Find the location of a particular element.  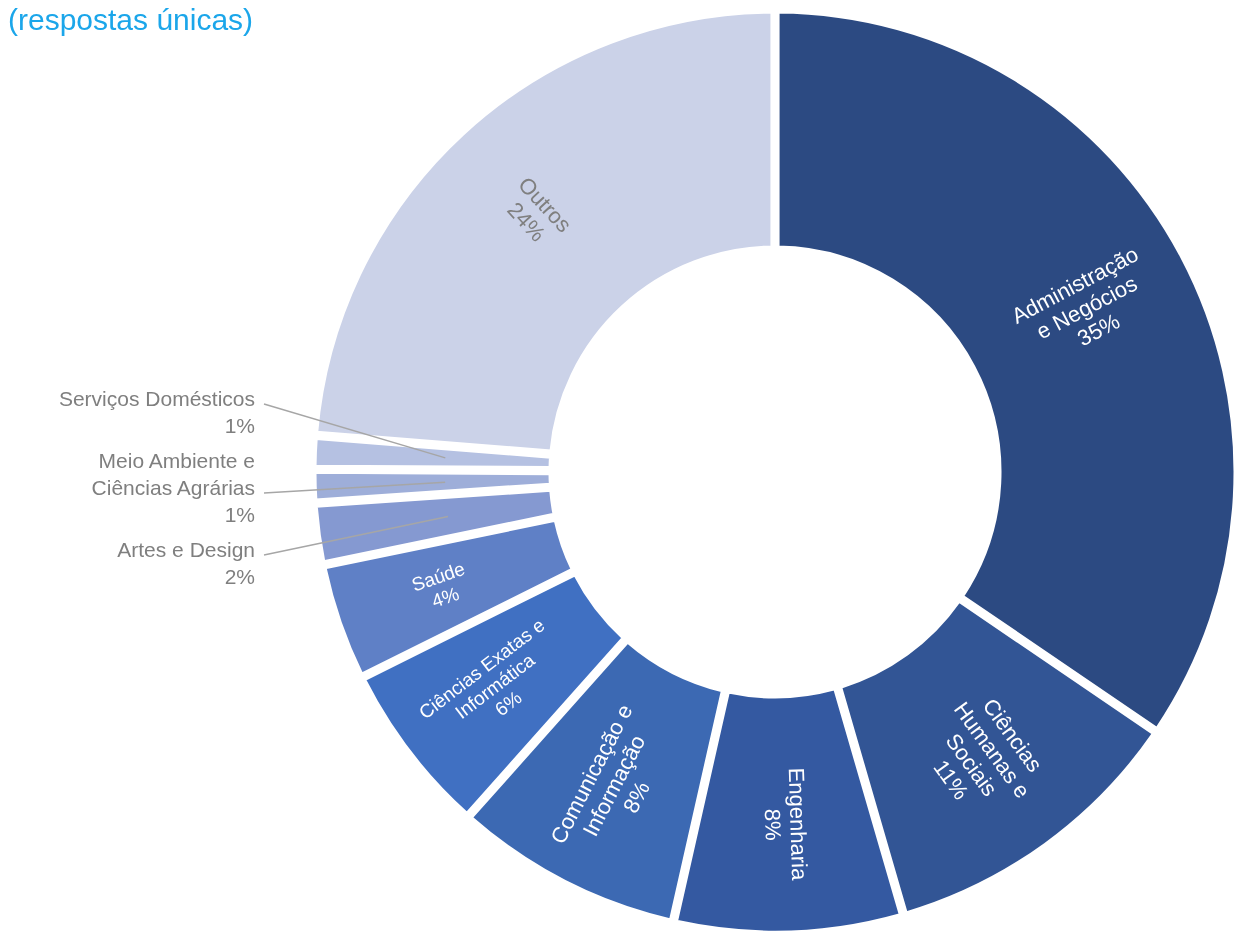

slice-label: Meio Ambiente e Ciências Agrárias is located at coordinates (173, 474).